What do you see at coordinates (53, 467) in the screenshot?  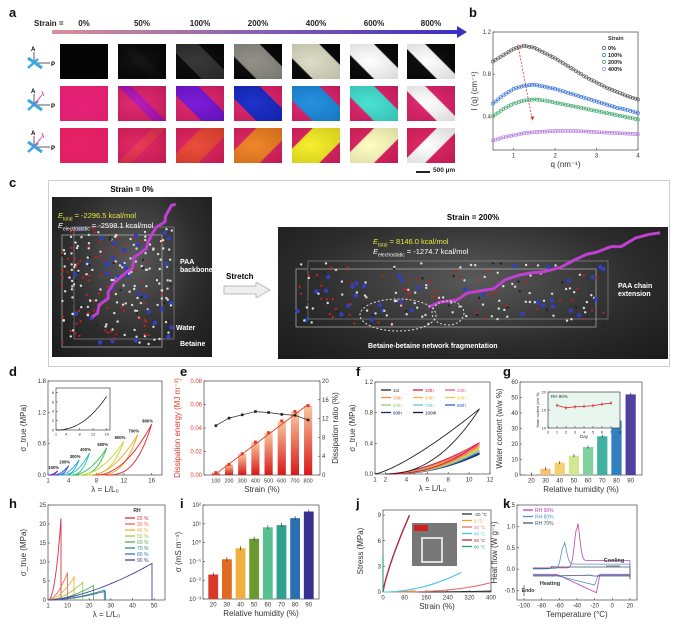 I see `curve-label: 100%` at bounding box center [53, 467].